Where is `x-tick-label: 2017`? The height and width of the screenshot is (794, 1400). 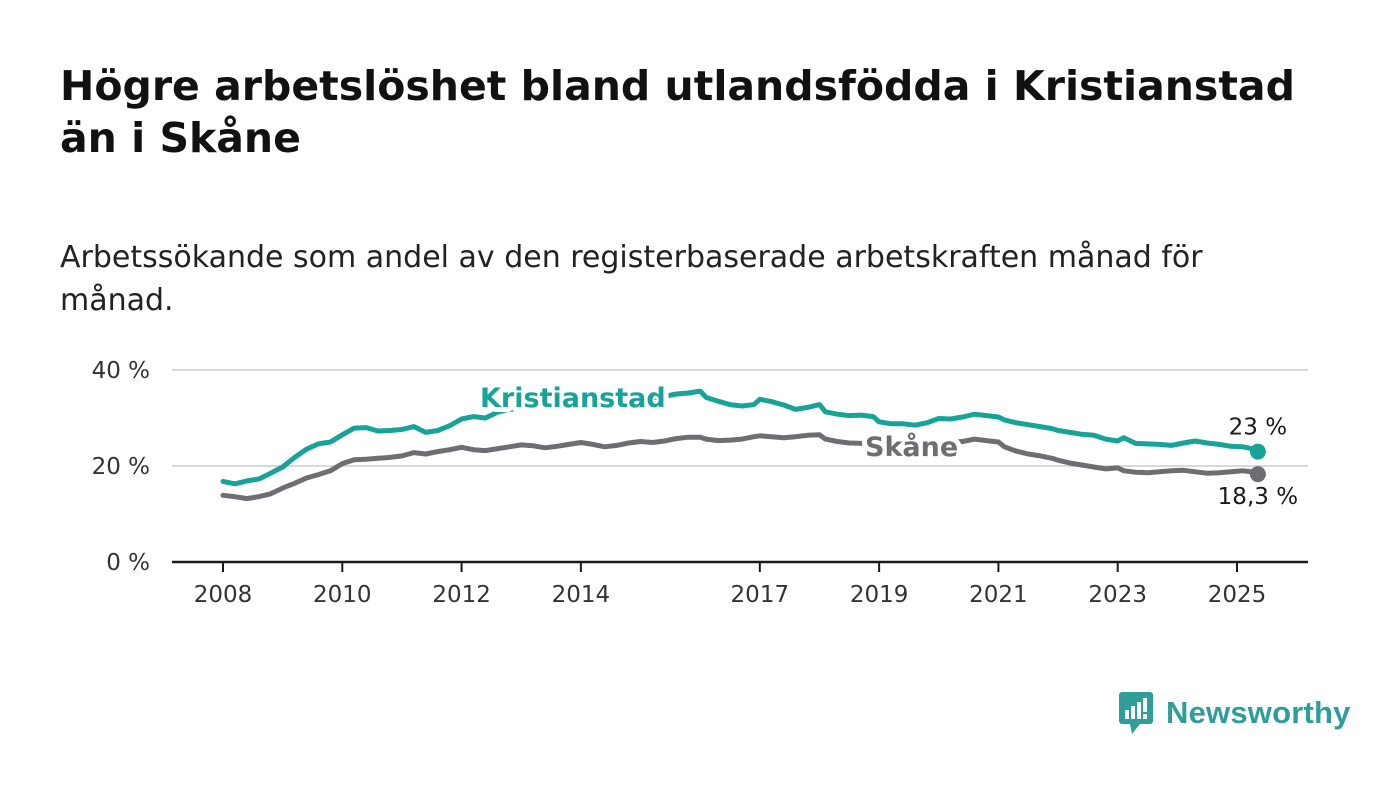 x-tick-label: 2017 is located at coordinates (760, 595).